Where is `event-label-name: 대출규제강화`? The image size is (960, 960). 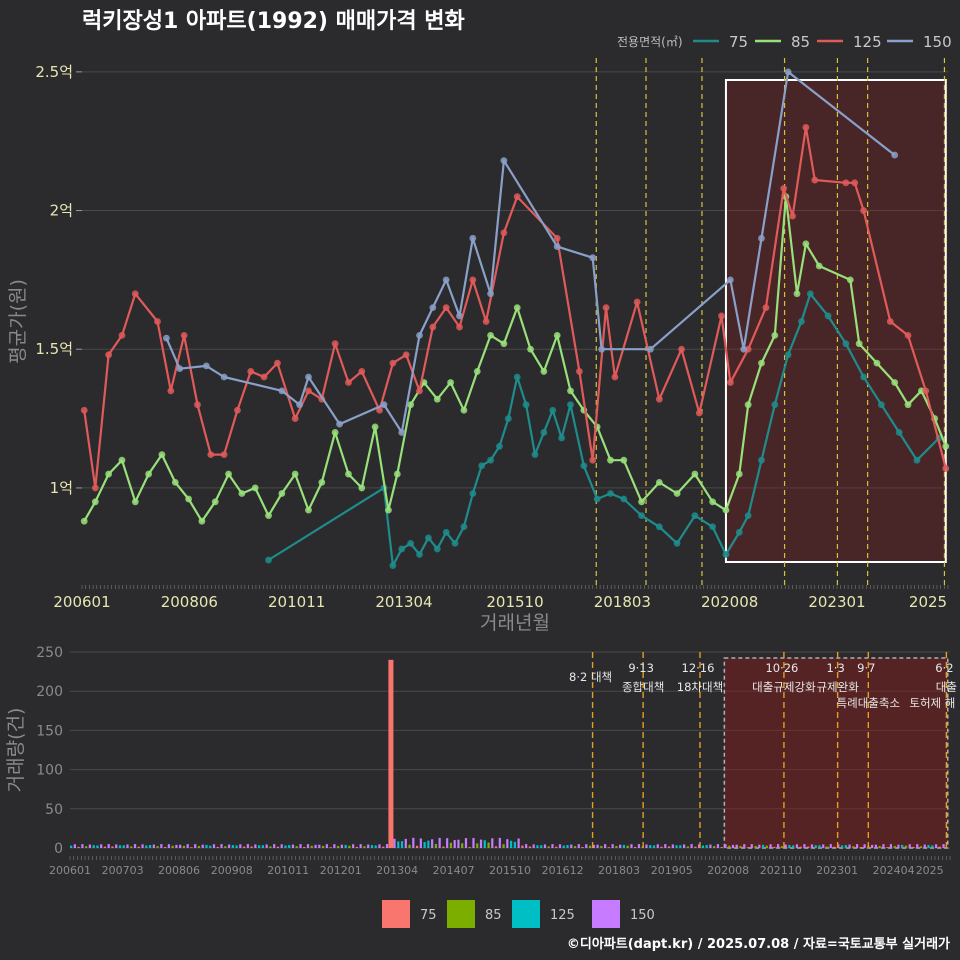
event-label-name: 대출규제강화 is located at coordinates (784, 687).